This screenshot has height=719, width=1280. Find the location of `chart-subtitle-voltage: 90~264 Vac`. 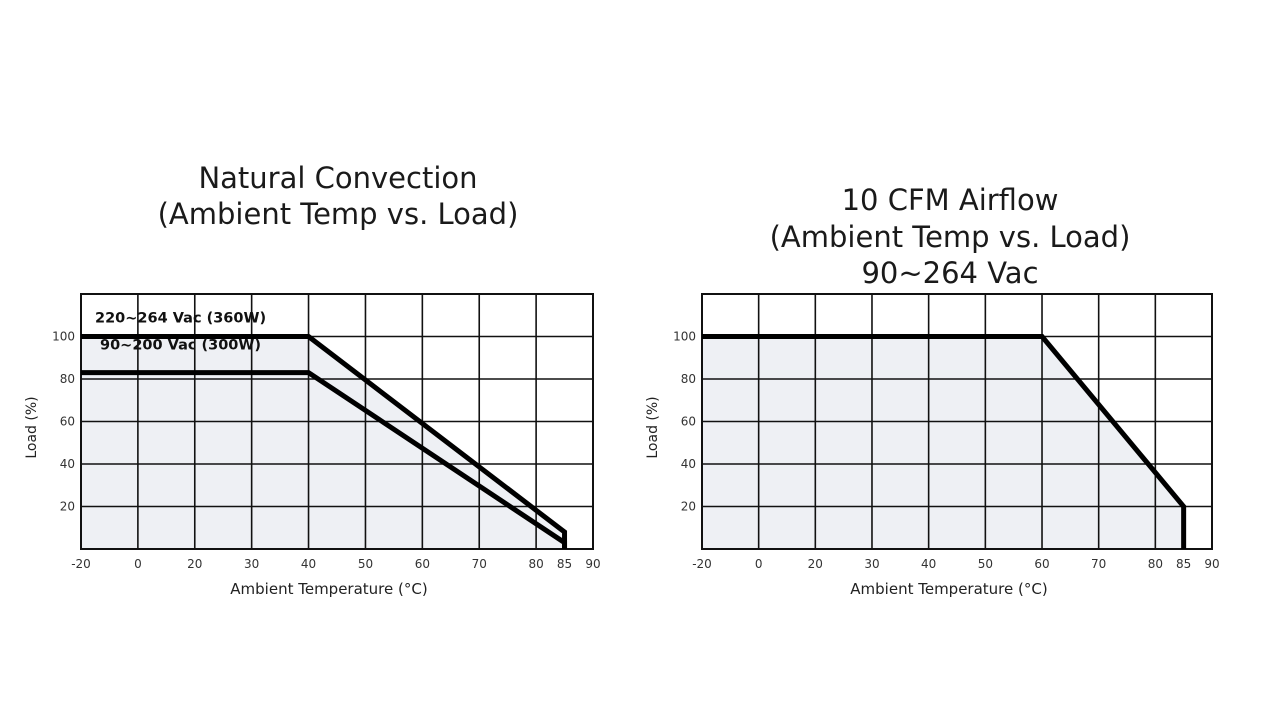

chart-subtitle-voltage: 90~264 Vac is located at coordinates (950, 273).